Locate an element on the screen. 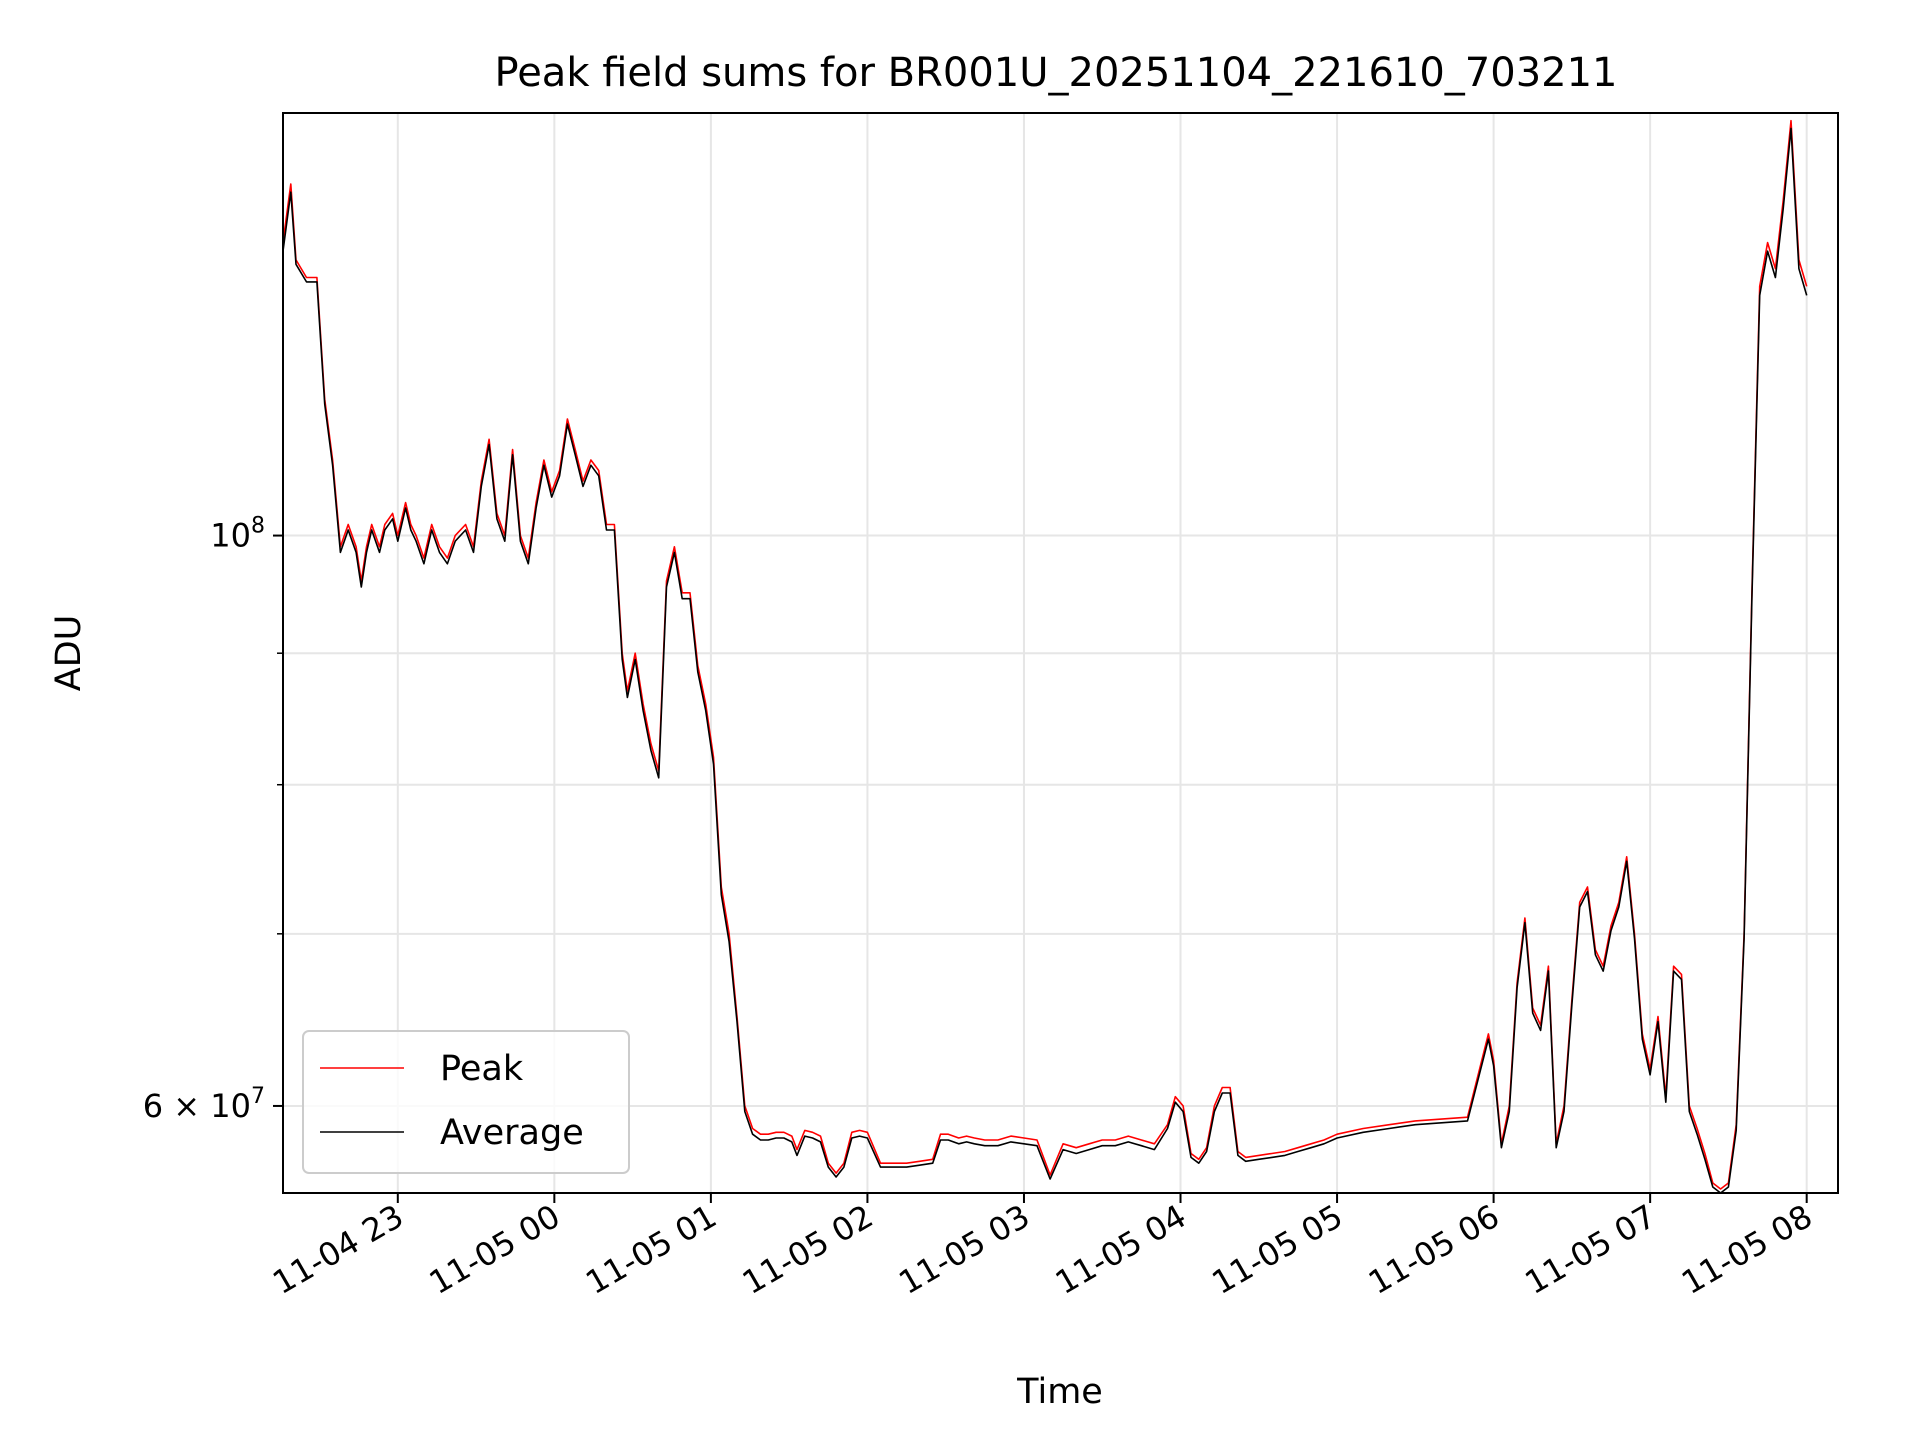  y-tick-label: 6 × 107 is located at coordinates (204, 1104).